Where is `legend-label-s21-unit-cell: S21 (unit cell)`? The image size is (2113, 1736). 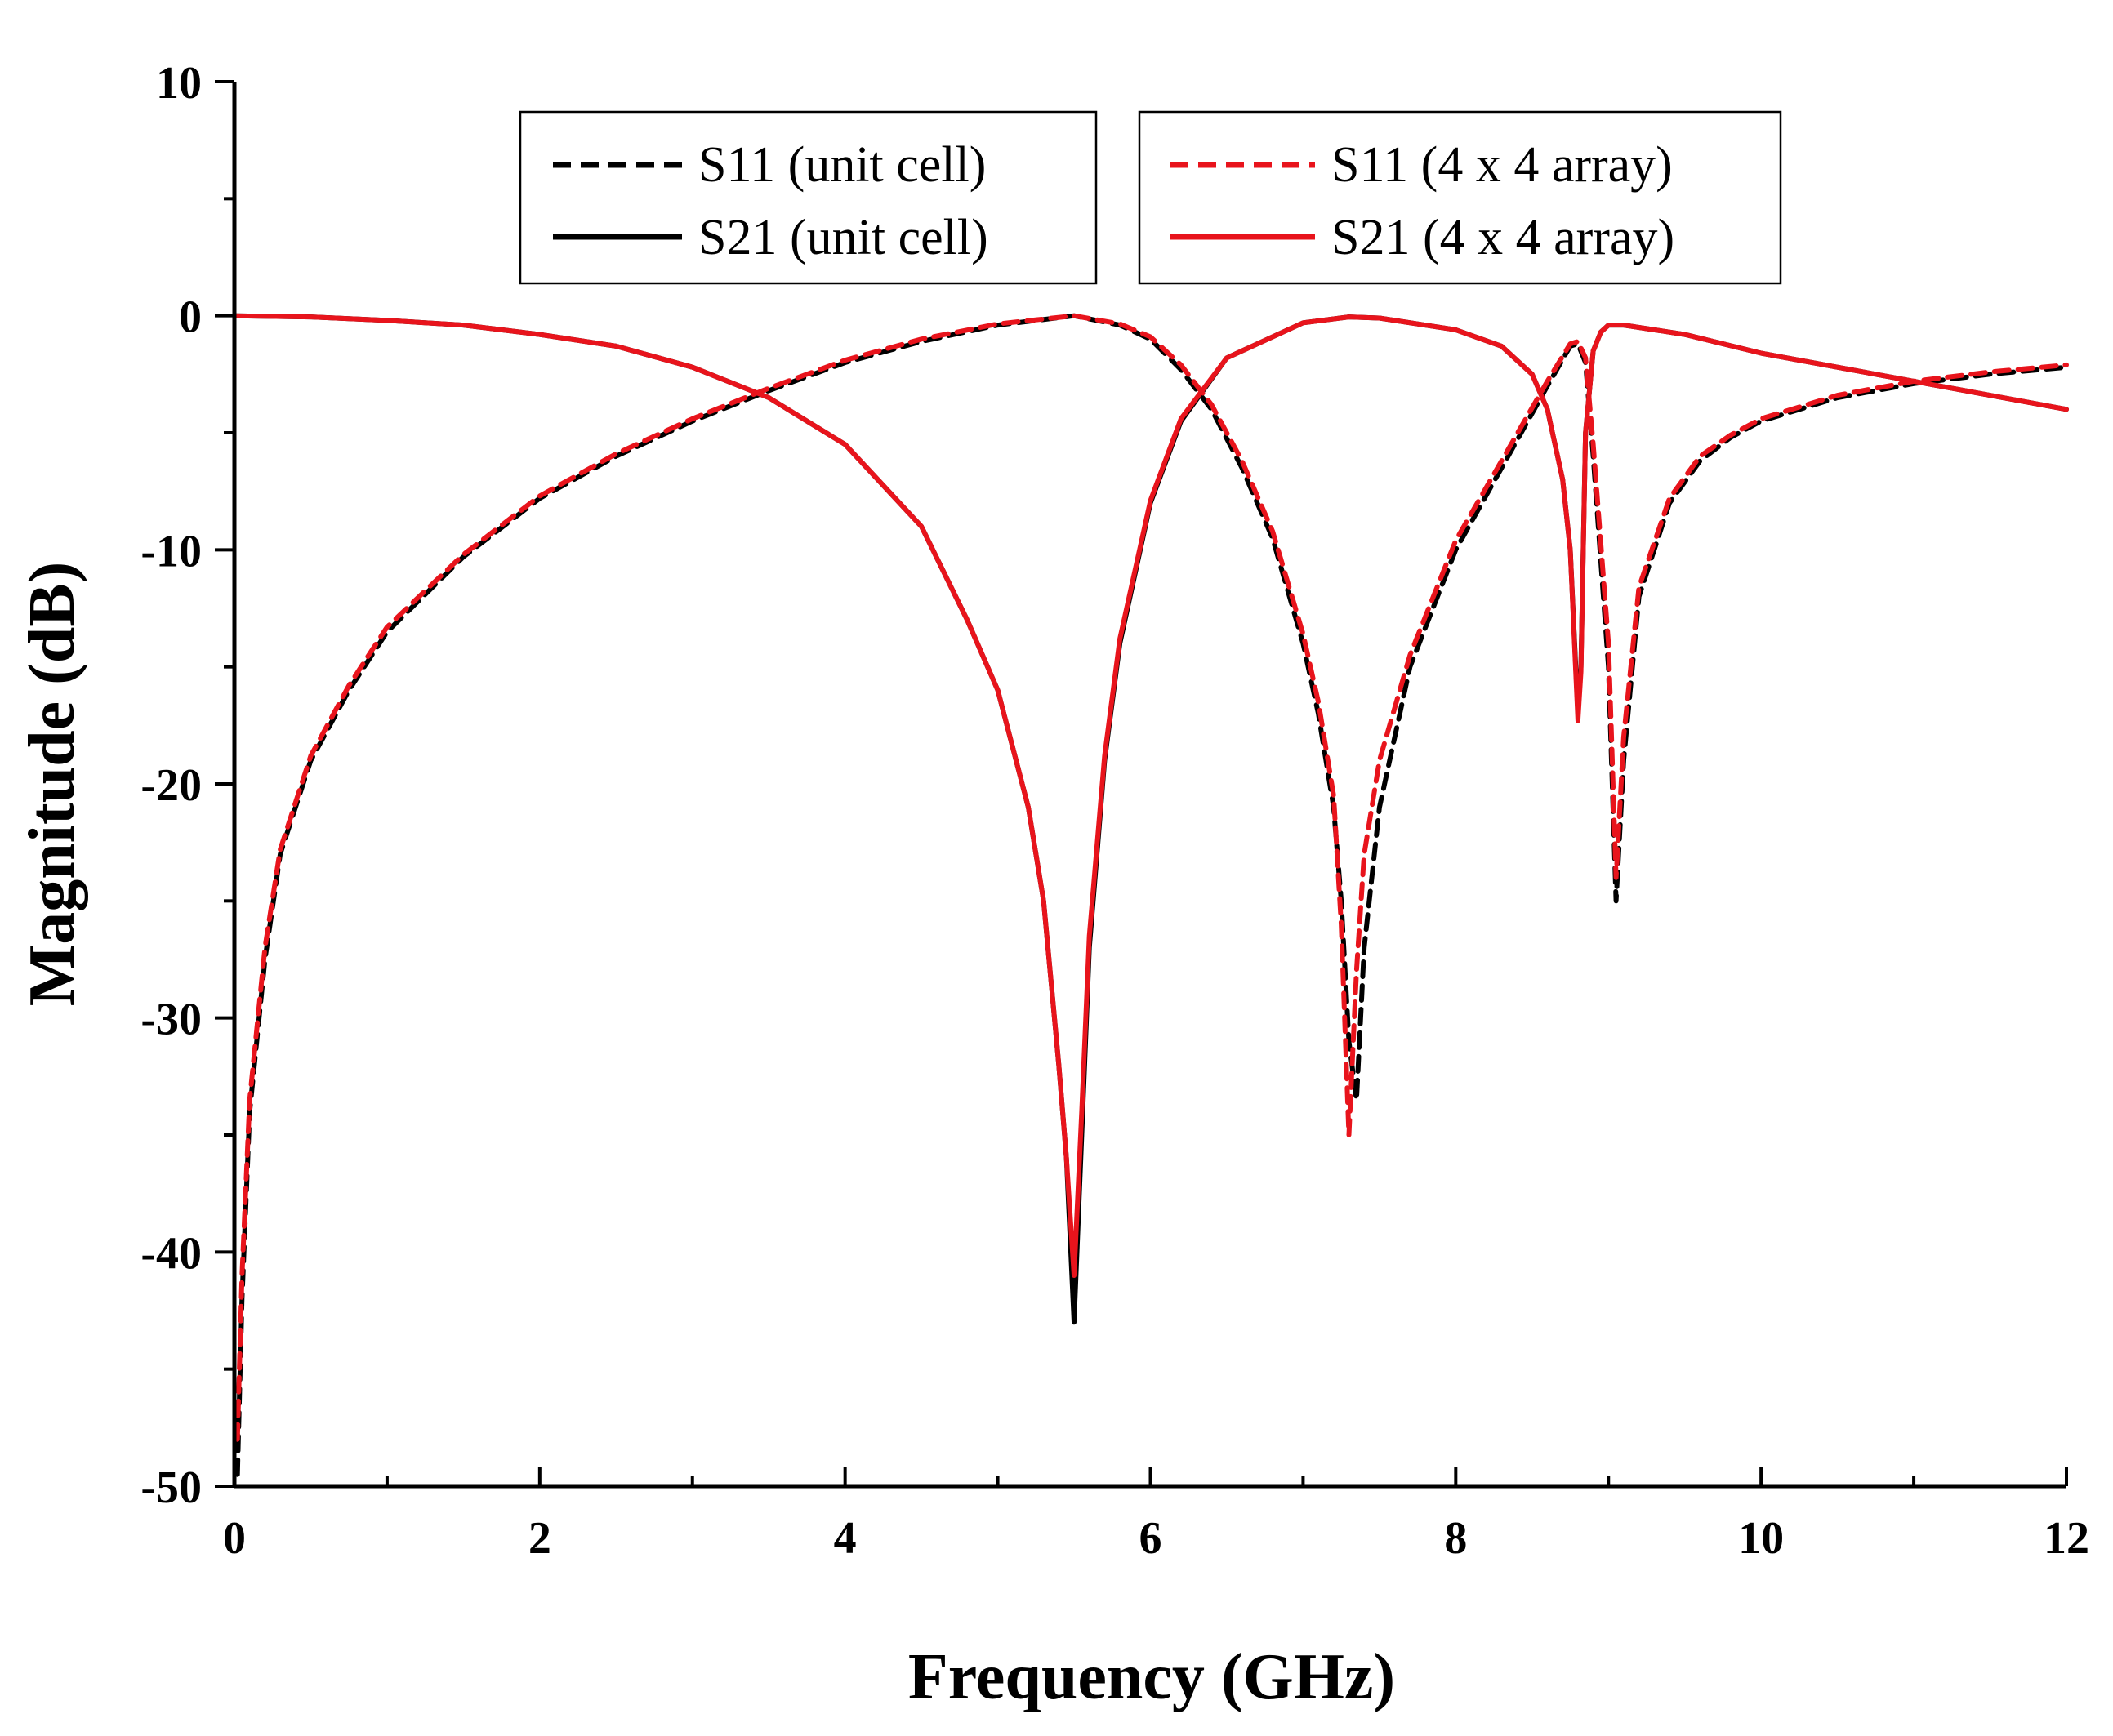
legend-label-s21-unit-cell: S21 (unit cell) is located at coordinates (843, 237).